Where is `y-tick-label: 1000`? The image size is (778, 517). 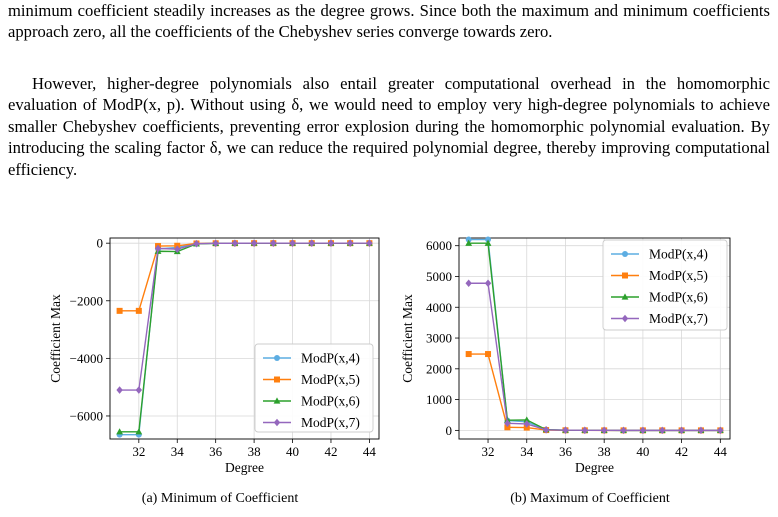
y-tick-label: 1000 is located at coordinates (439, 399).